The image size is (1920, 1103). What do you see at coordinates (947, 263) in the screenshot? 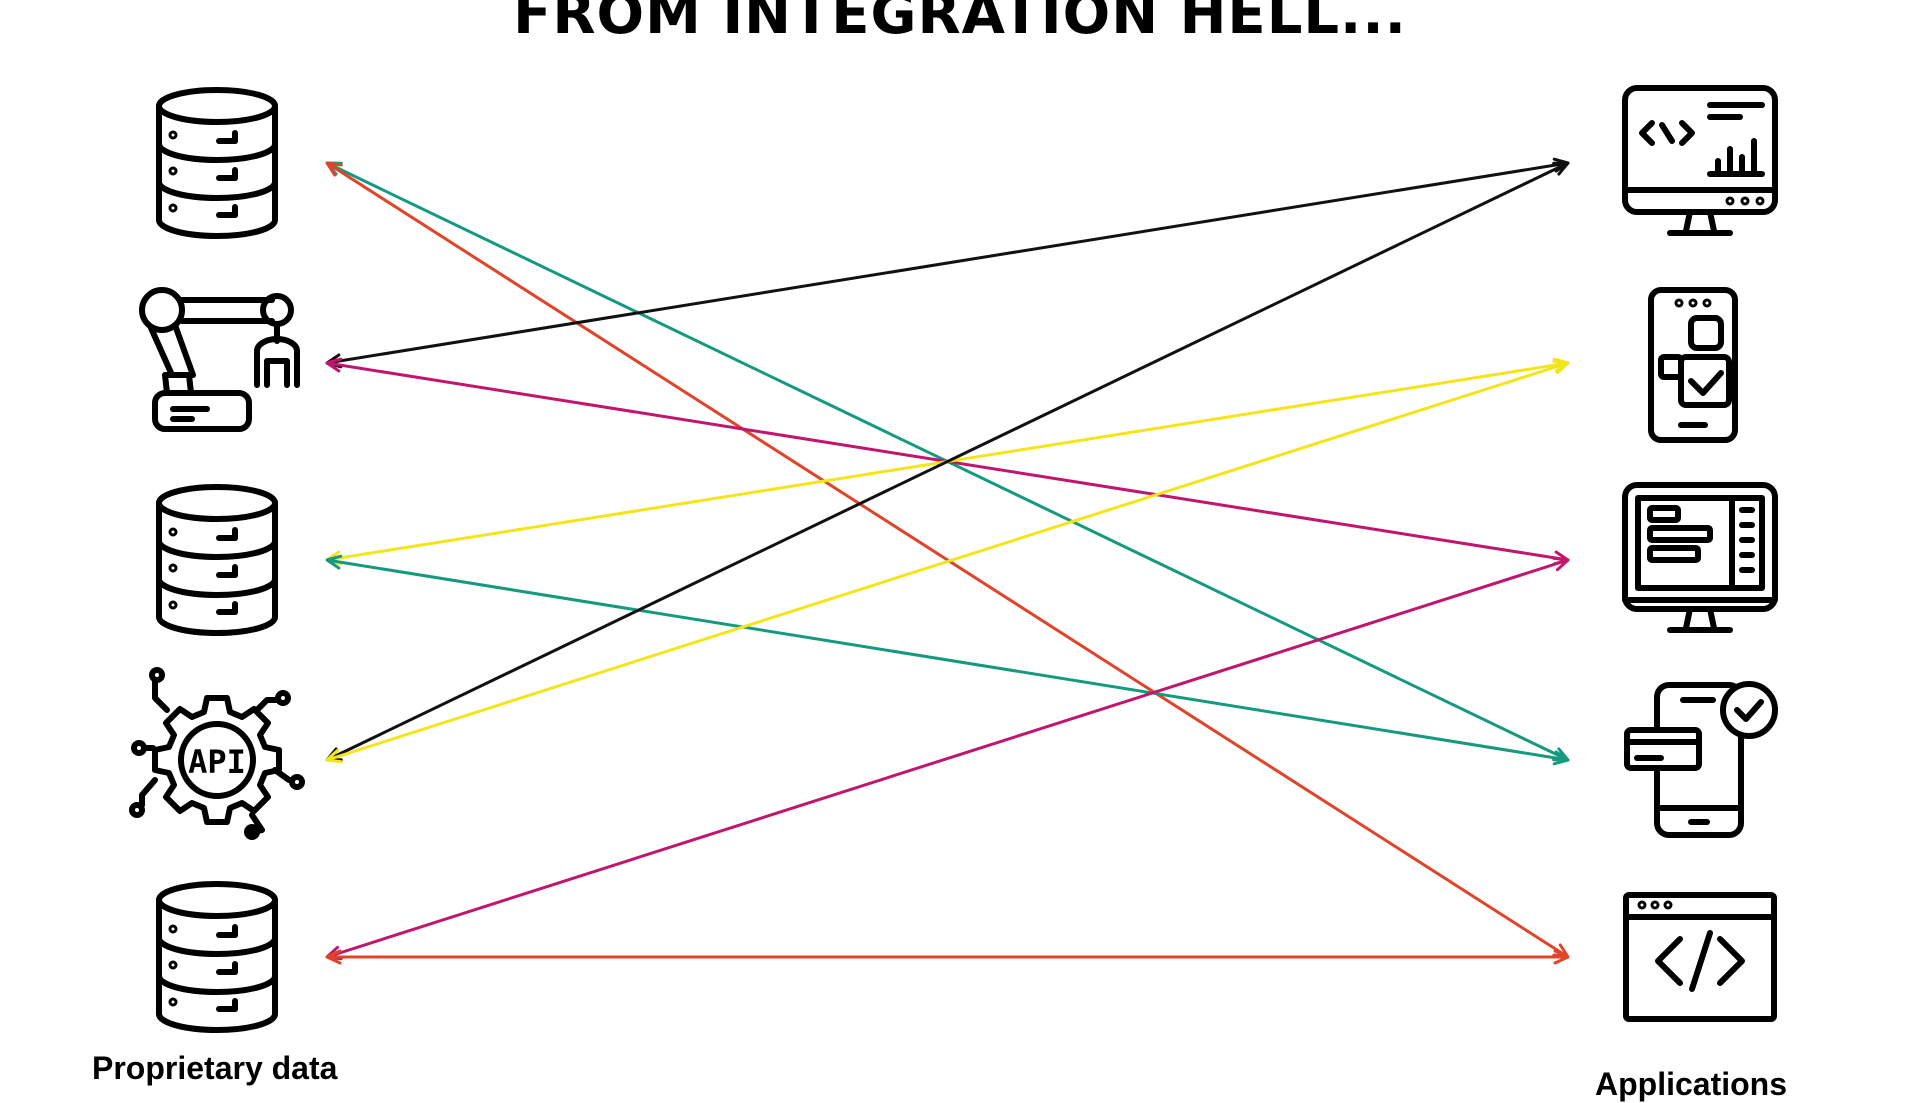
I see `connection-line-black` at bounding box center [947, 263].